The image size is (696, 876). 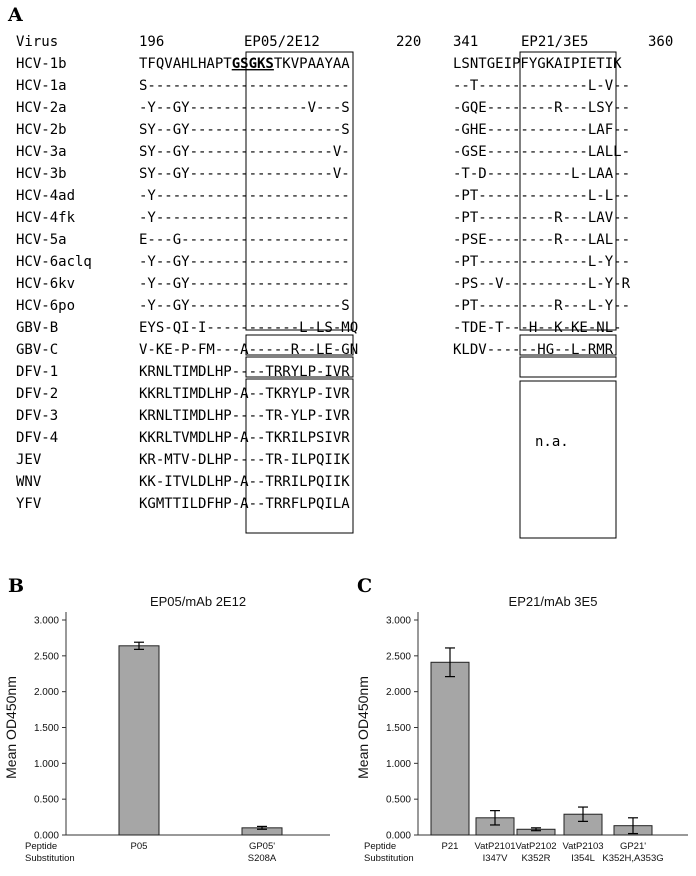 I want to click on row-sequence-right: KLDV------HG--L-RMR, so click(x=533, y=350).